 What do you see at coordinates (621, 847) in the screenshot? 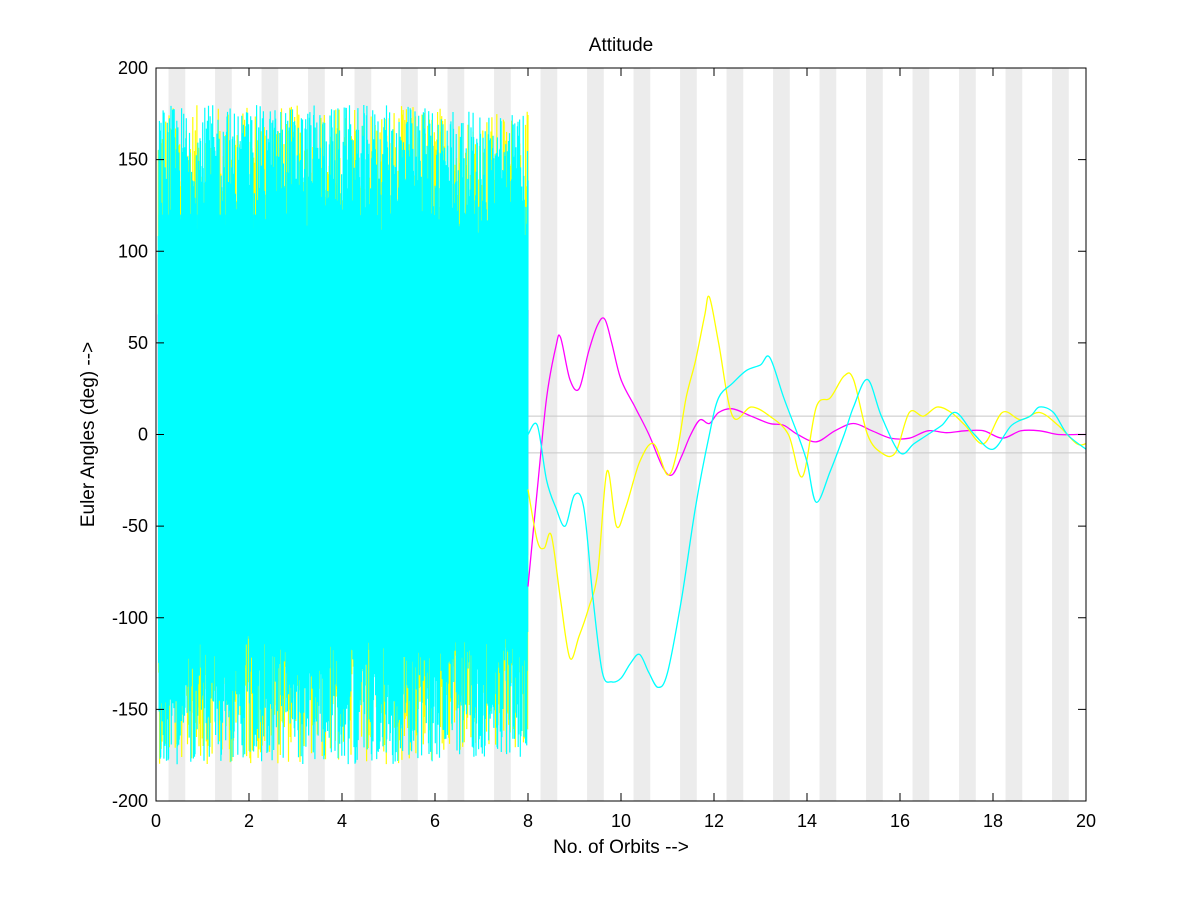
I see `x-axis-label: No. of Orbits -->` at bounding box center [621, 847].